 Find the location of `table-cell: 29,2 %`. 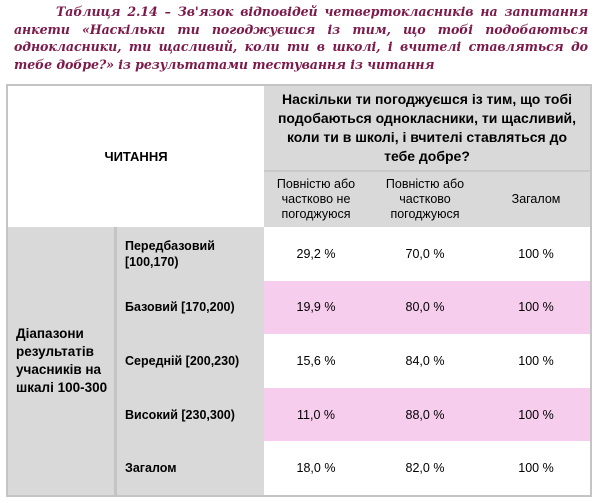

table-cell: 29,2 % is located at coordinates (316, 254).